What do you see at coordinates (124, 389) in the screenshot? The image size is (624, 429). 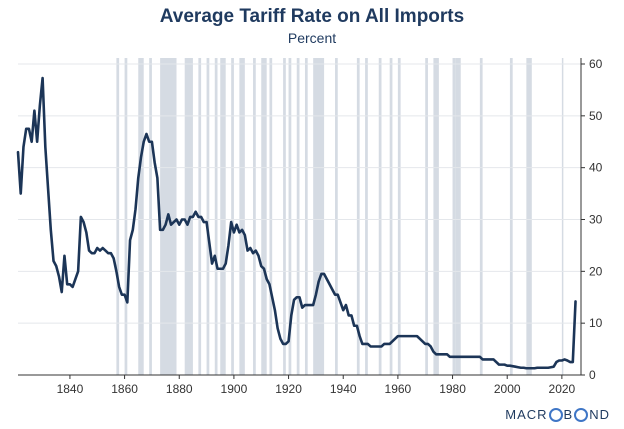 I see `x-tick-label: 1860` at bounding box center [124, 389].